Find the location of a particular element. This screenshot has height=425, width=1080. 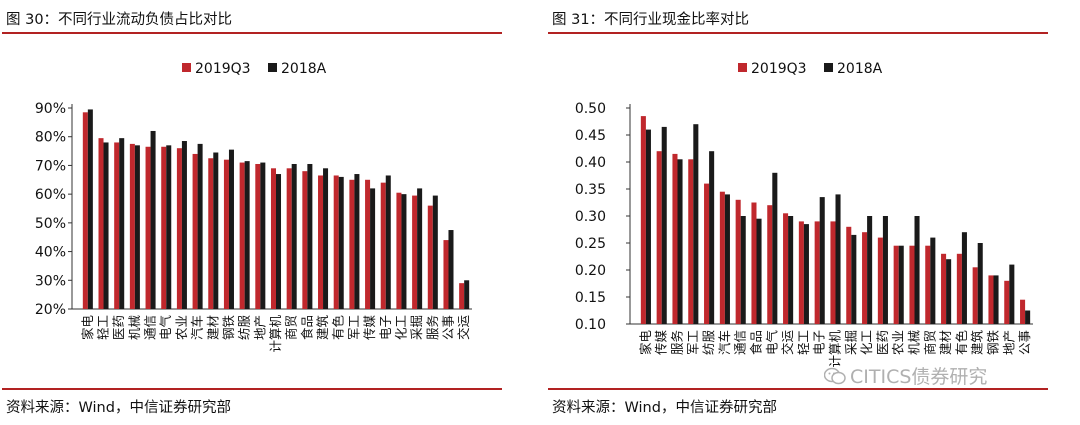

y-tick-label: 50% is located at coordinates (50, 224).